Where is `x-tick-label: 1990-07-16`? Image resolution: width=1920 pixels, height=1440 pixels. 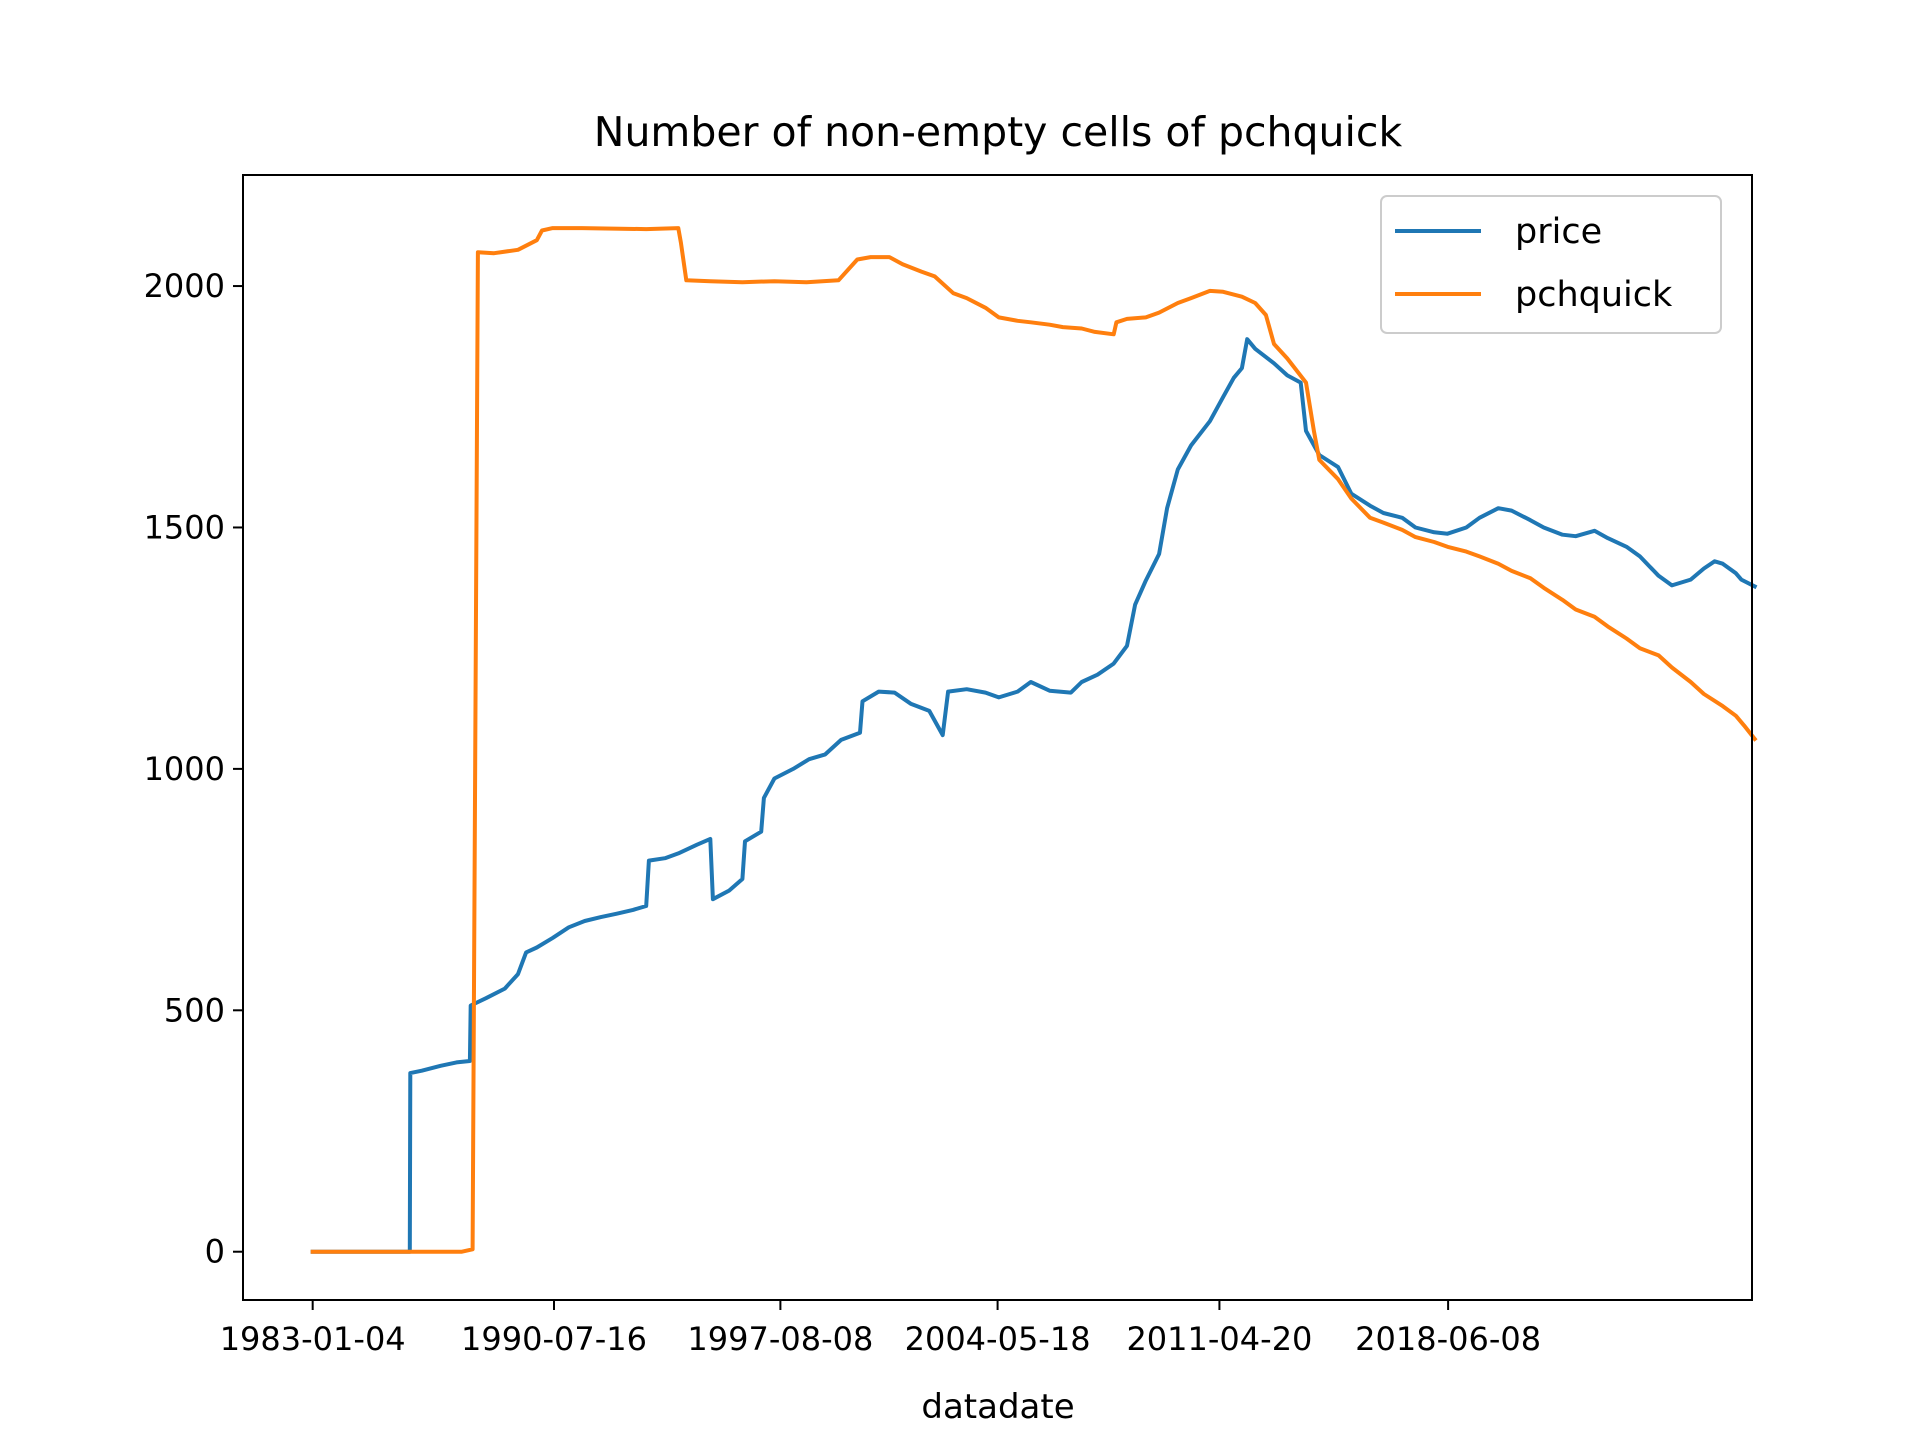 x-tick-label: 1990-07-16 is located at coordinates (554, 1339).